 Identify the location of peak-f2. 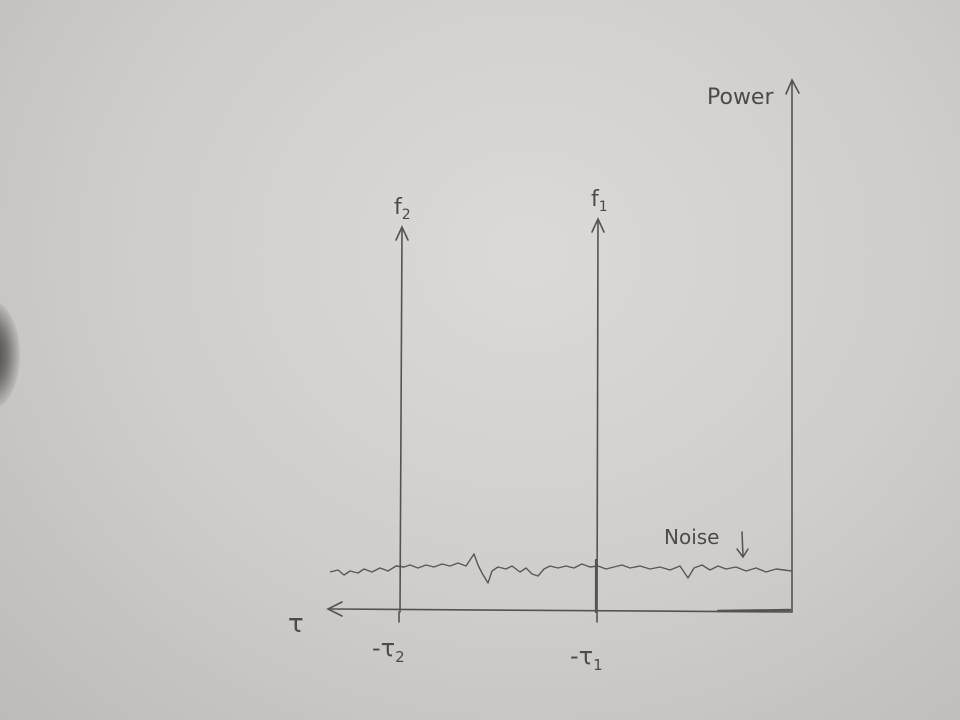
(402, 424).